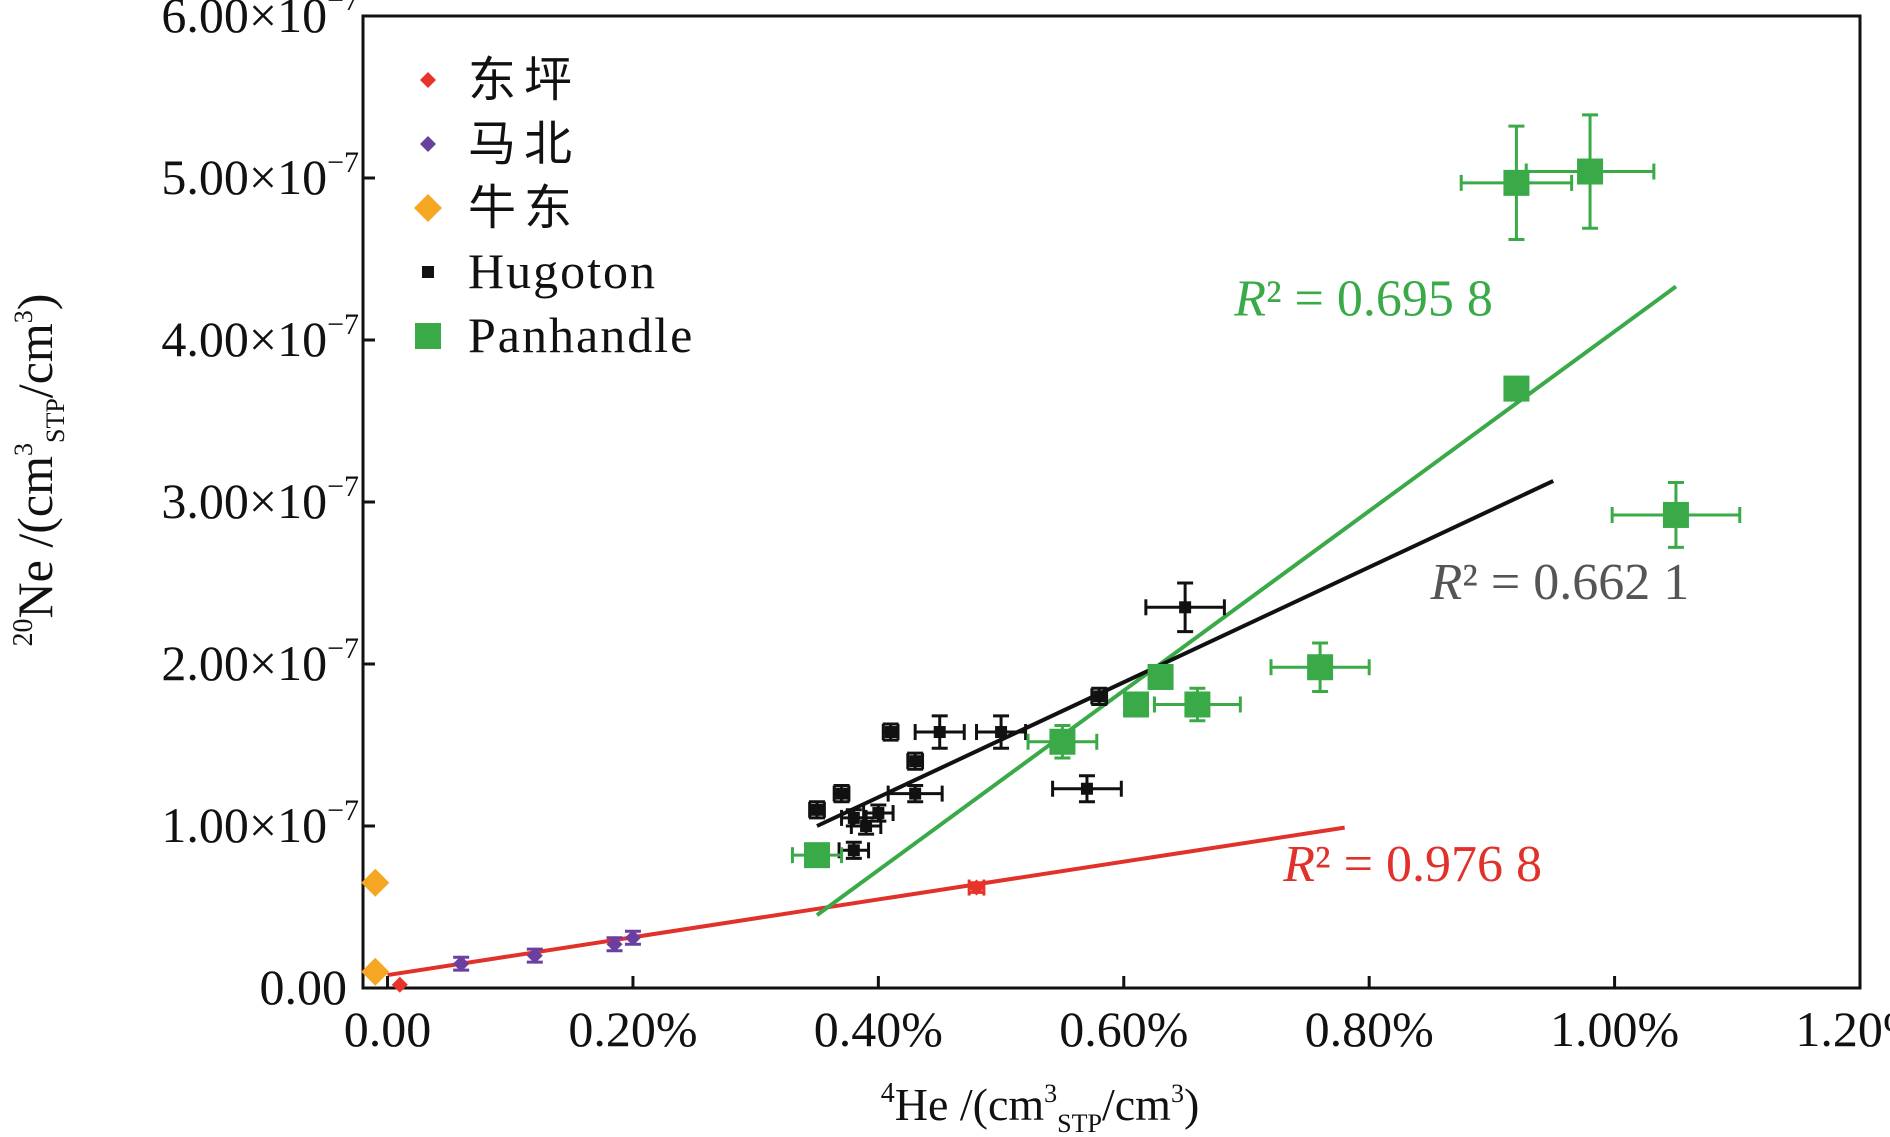  Describe the element at coordinates (1185, 653) in the screenshot. I see `fit-hugoton` at that location.